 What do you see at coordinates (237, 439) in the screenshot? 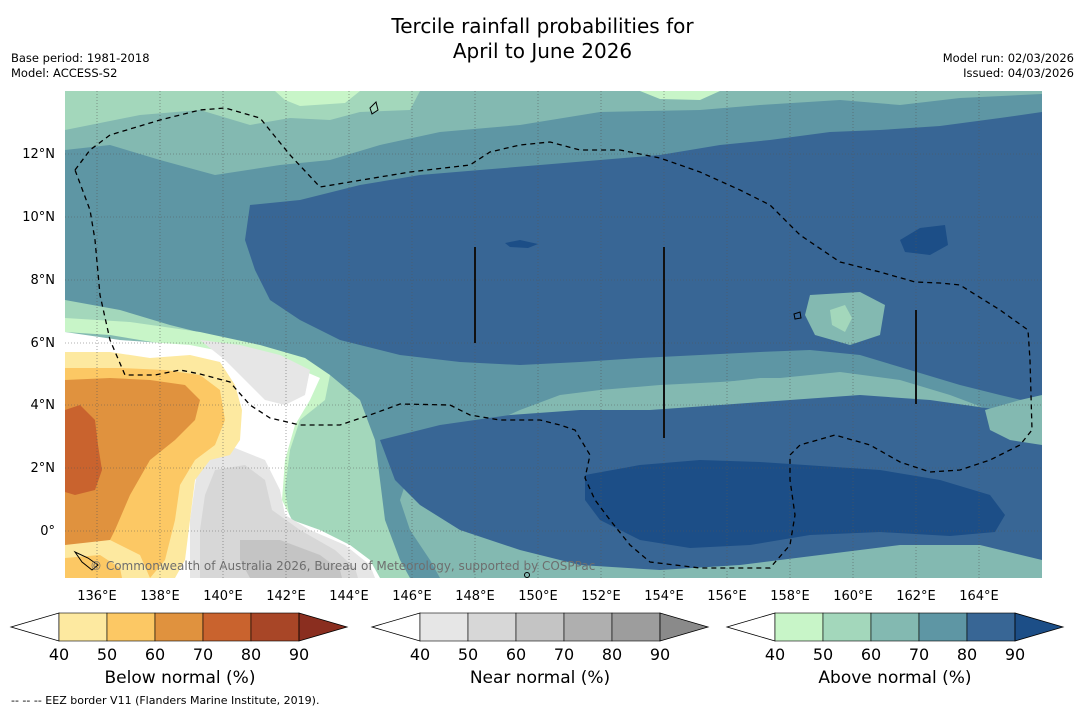
I see `field-above-50-west` at bounding box center [237, 439].